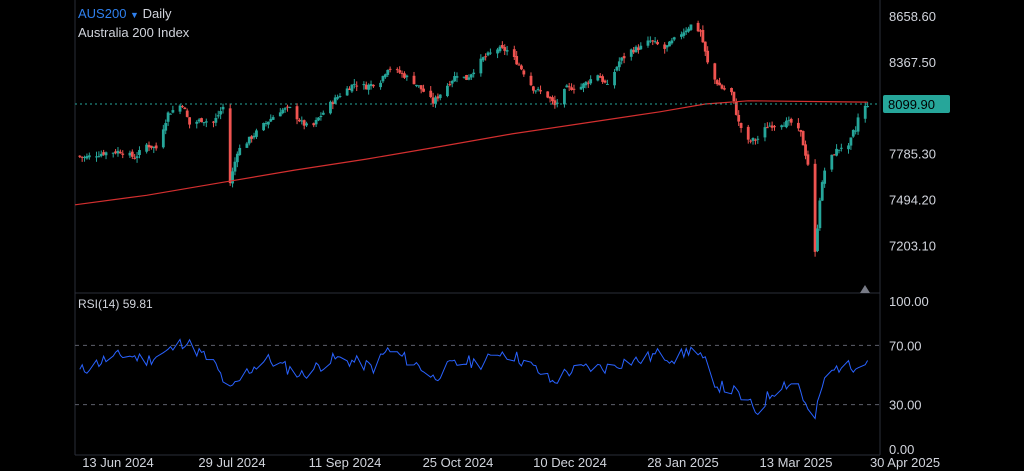  What do you see at coordinates (916, 103) in the screenshot?
I see `last-price-tag` at bounding box center [916, 103].